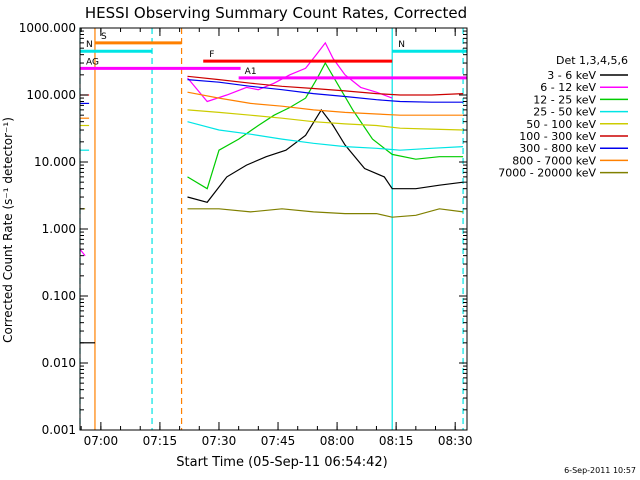 The image size is (640, 480). I want to click on y-tick-label-4: 0.100, so click(59, 296).